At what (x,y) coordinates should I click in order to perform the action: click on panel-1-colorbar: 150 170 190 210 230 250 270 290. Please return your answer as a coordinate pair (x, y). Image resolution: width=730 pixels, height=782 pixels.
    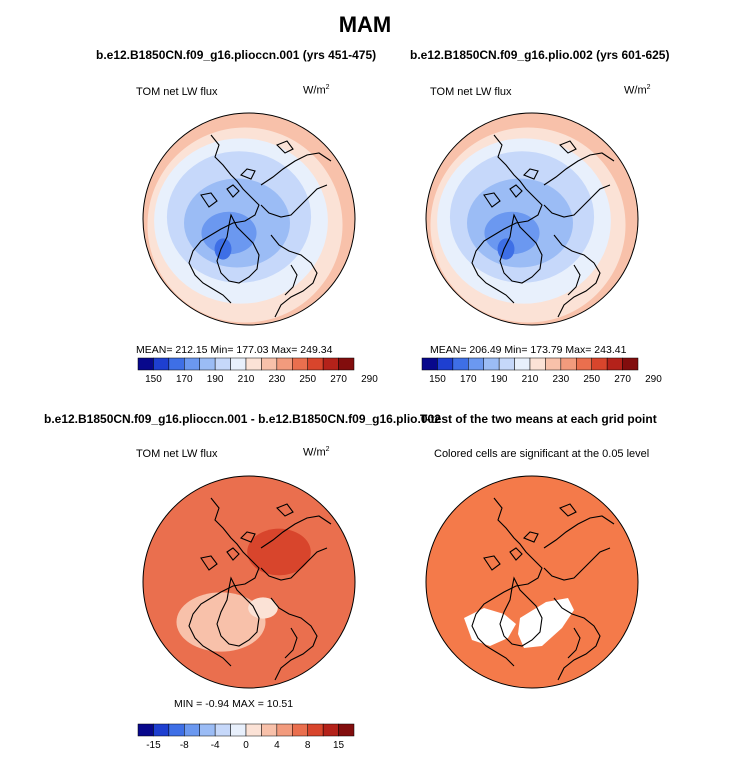
    Looking at the image, I should click on (257, 371).